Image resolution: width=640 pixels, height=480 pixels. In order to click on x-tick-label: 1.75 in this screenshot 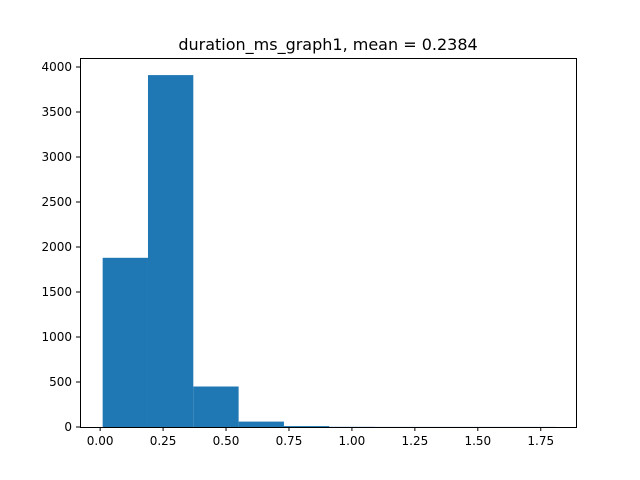, I will do `click(540, 441)`.